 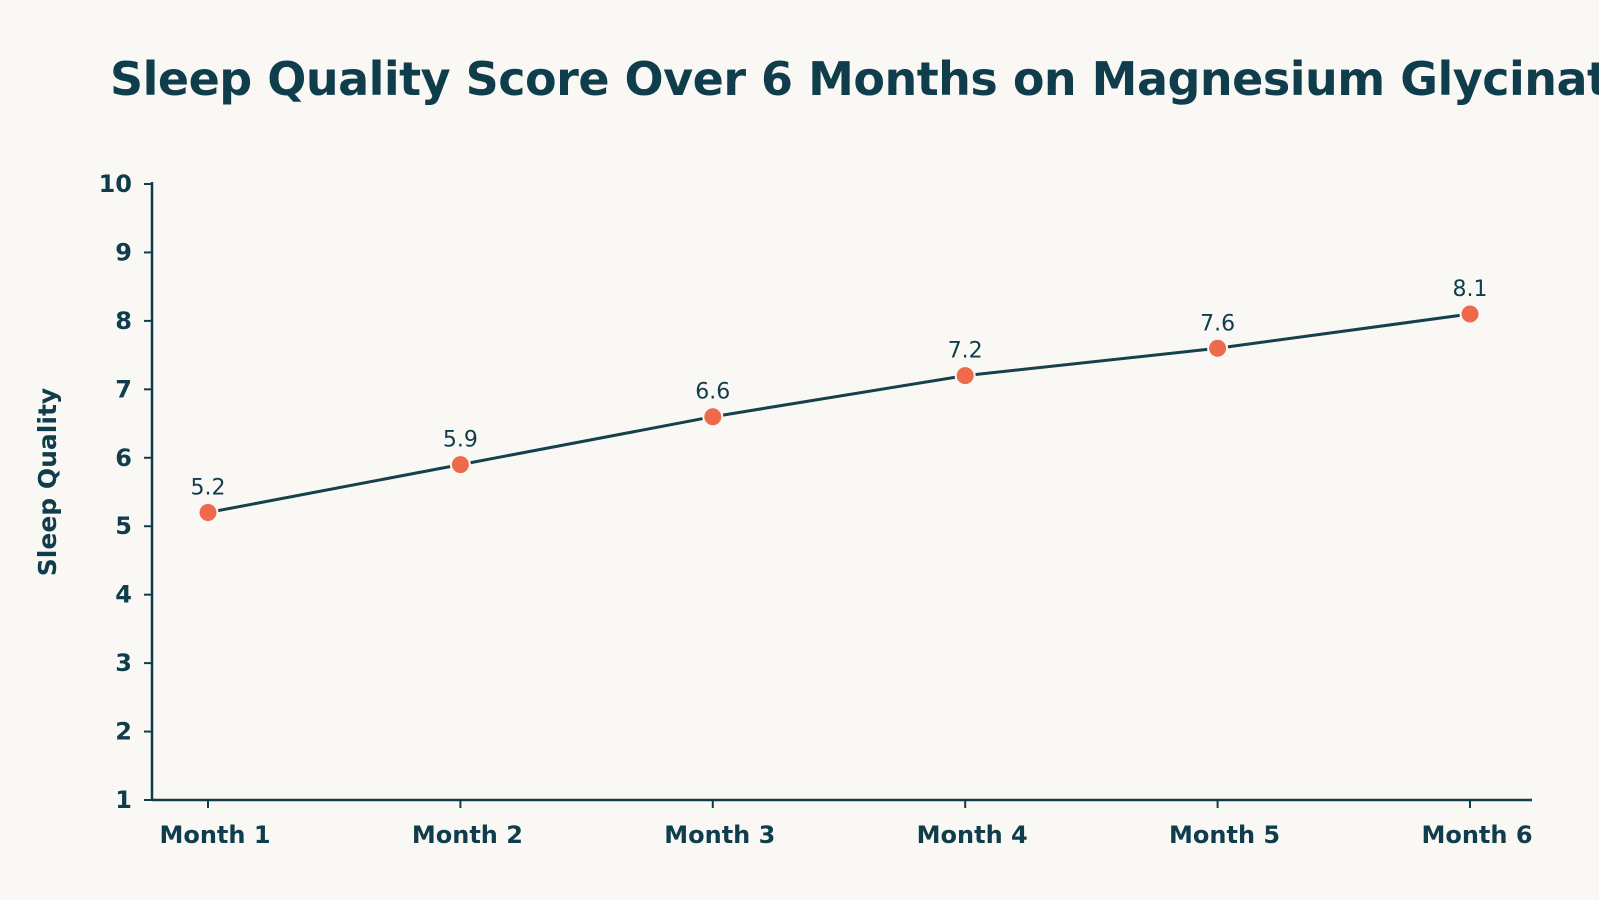 I want to click on data-label: 7.2, so click(x=965, y=351).